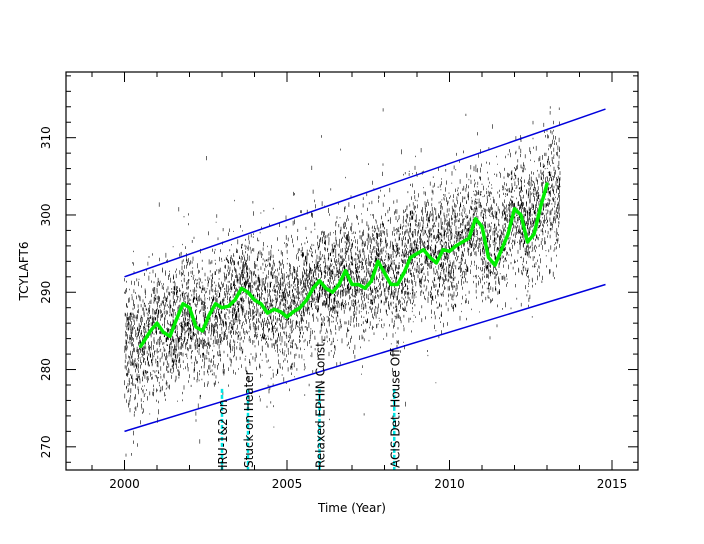  What do you see at coordinates (124, 484) in the screenshot?
I see `x-tick-label: 2000` at bounding box center [124, 484].